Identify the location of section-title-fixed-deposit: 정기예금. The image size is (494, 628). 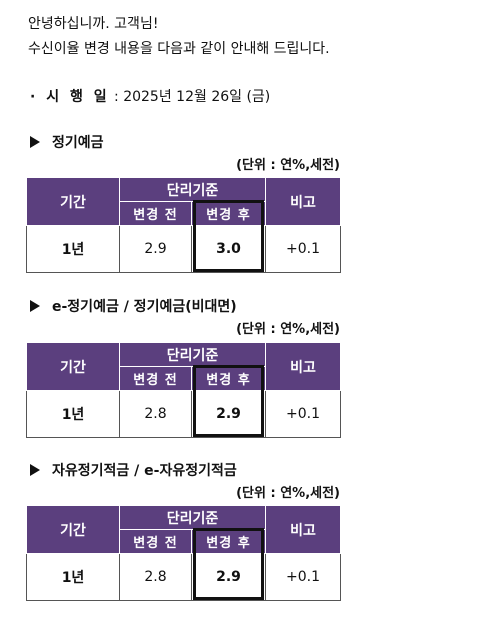
(67, 143).